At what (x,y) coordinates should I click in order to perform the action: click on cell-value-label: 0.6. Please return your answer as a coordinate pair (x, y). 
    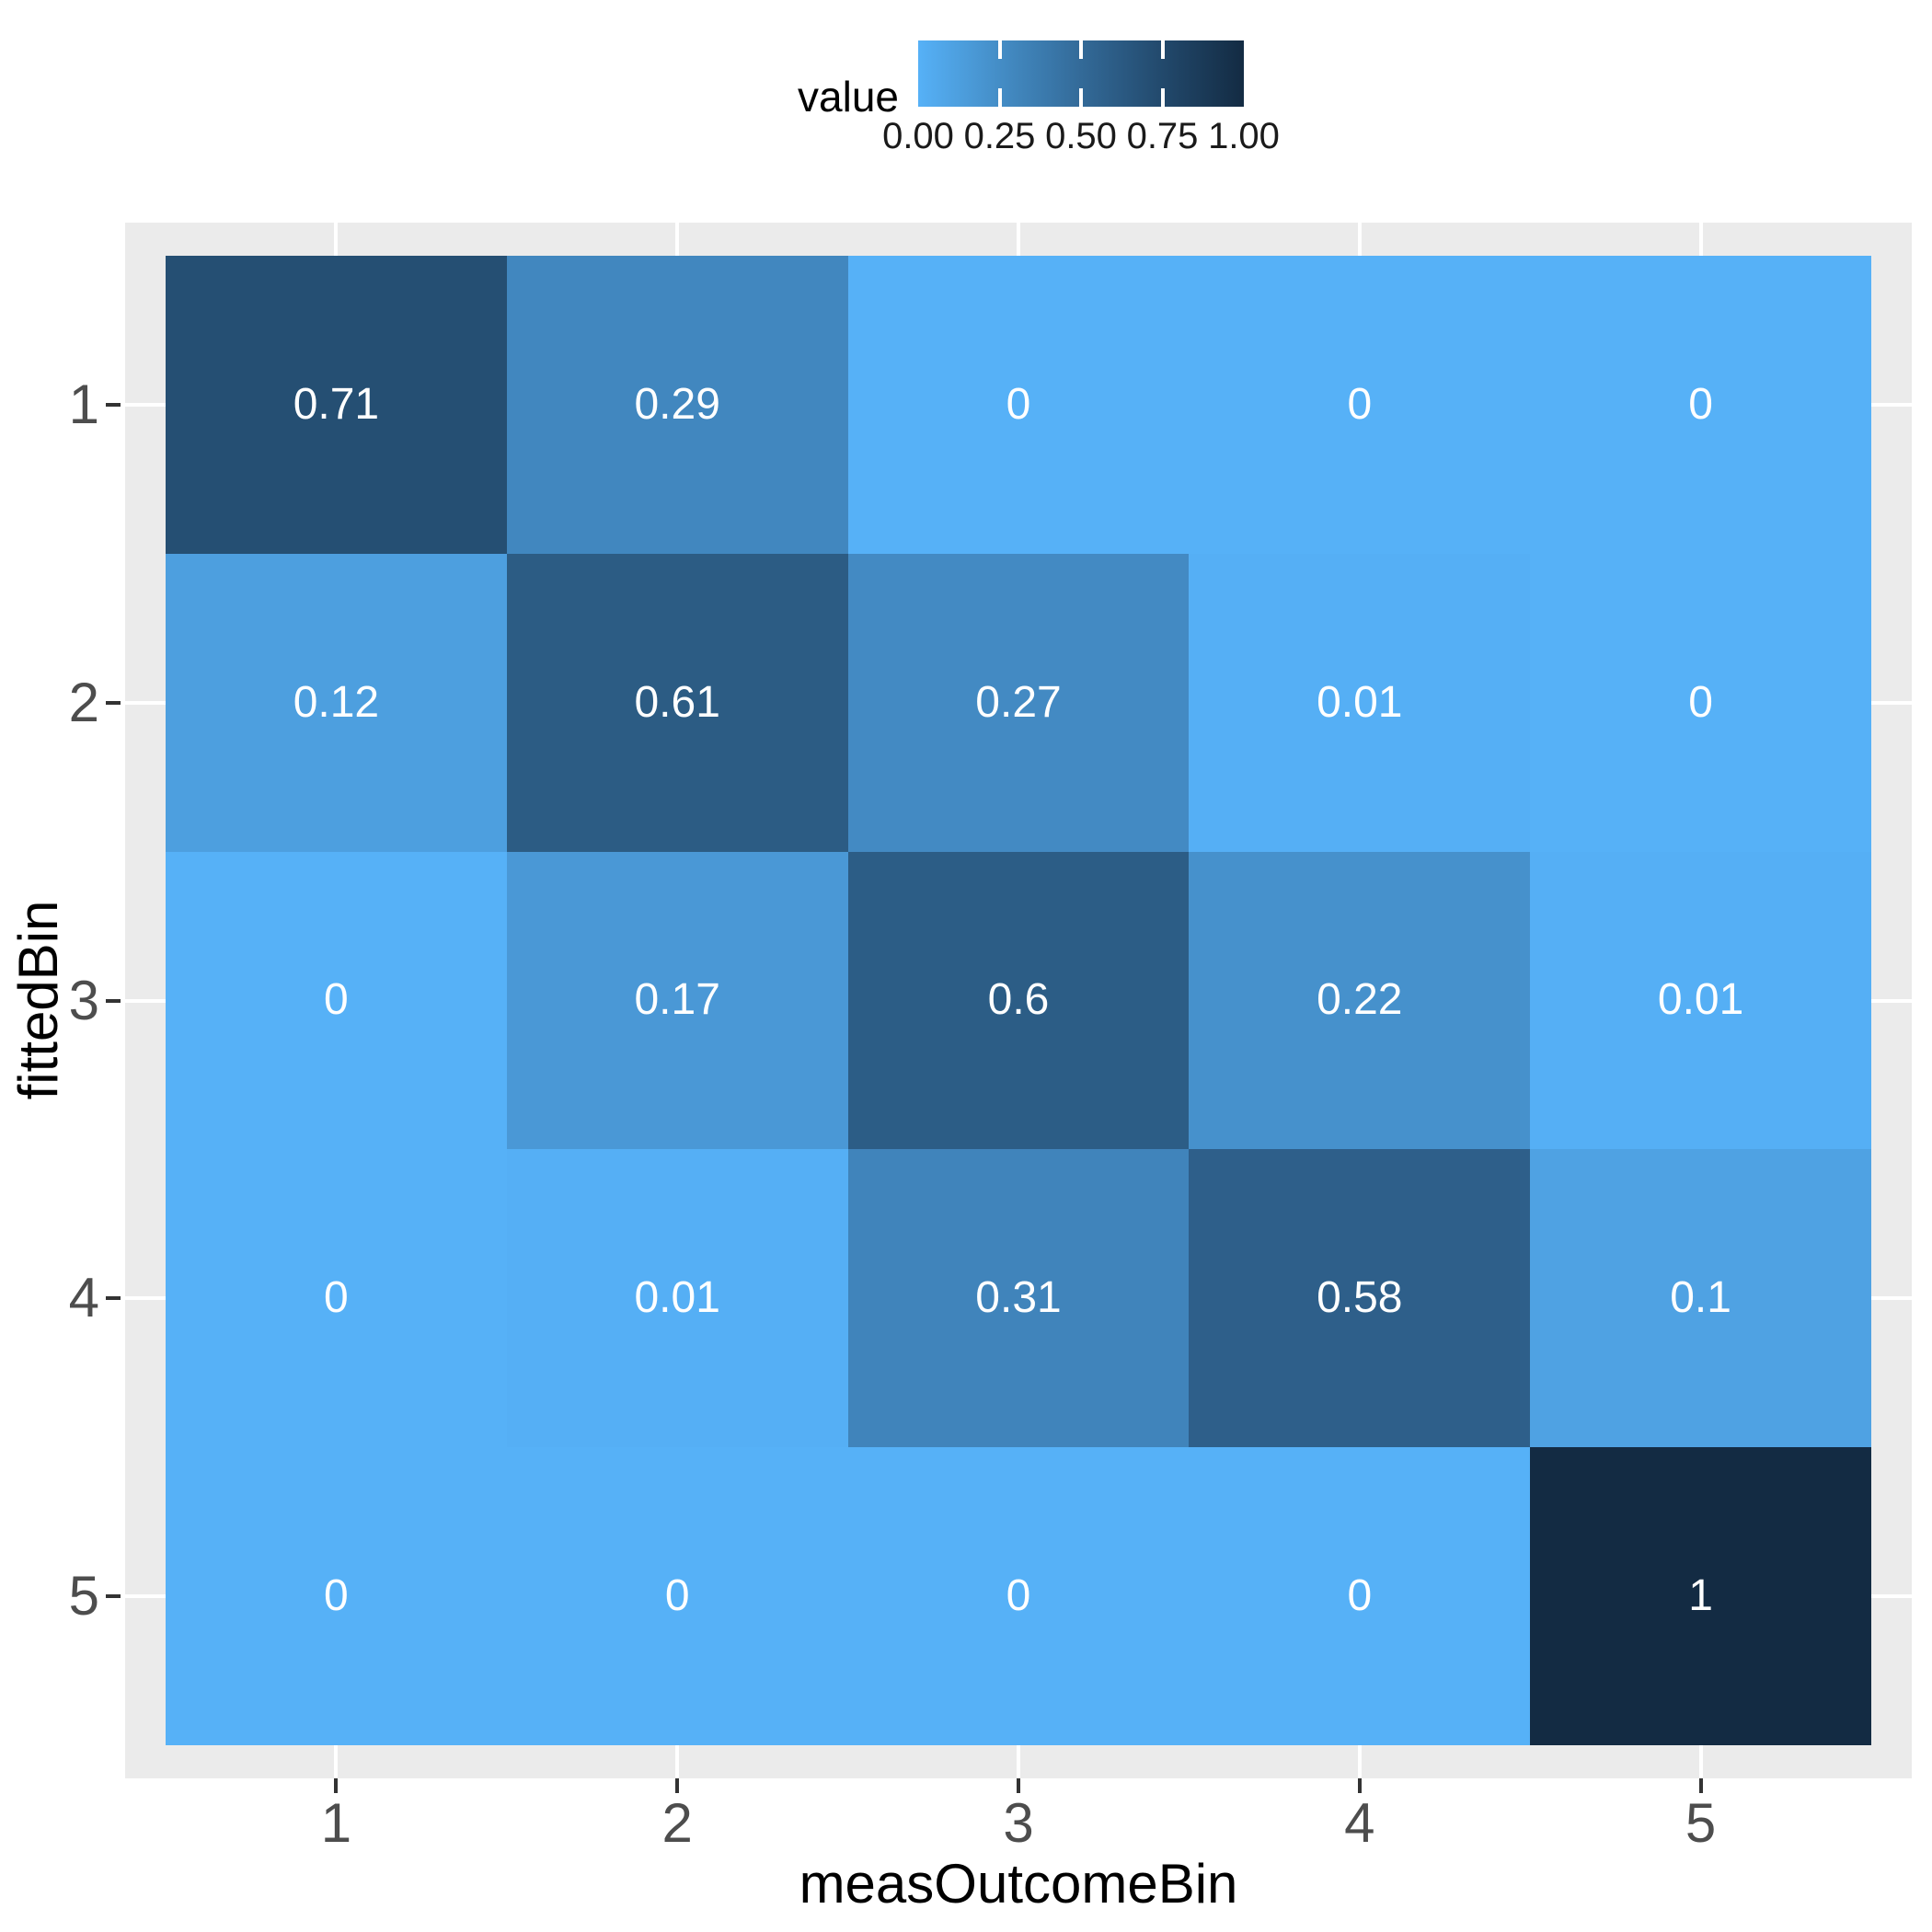
    Looking at the image, I should click on (1018, 1000).